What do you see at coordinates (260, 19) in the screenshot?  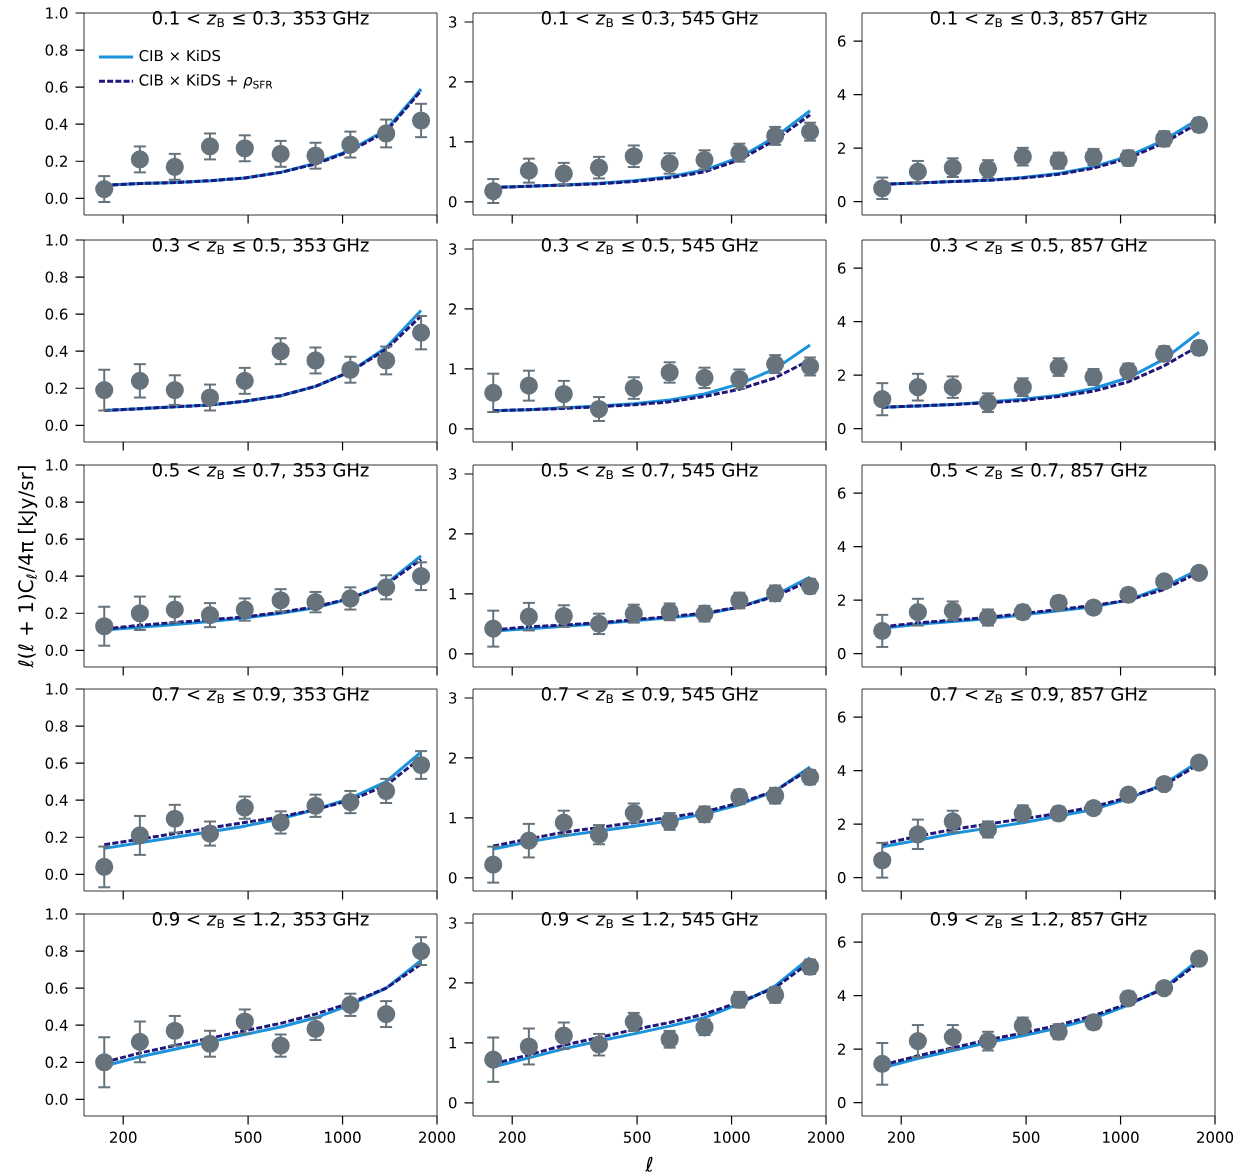 I see `chart-title: 0.1 < z$_{B}$ ≤ 0.3, 353 GHz` at bounding box center [260, 19].